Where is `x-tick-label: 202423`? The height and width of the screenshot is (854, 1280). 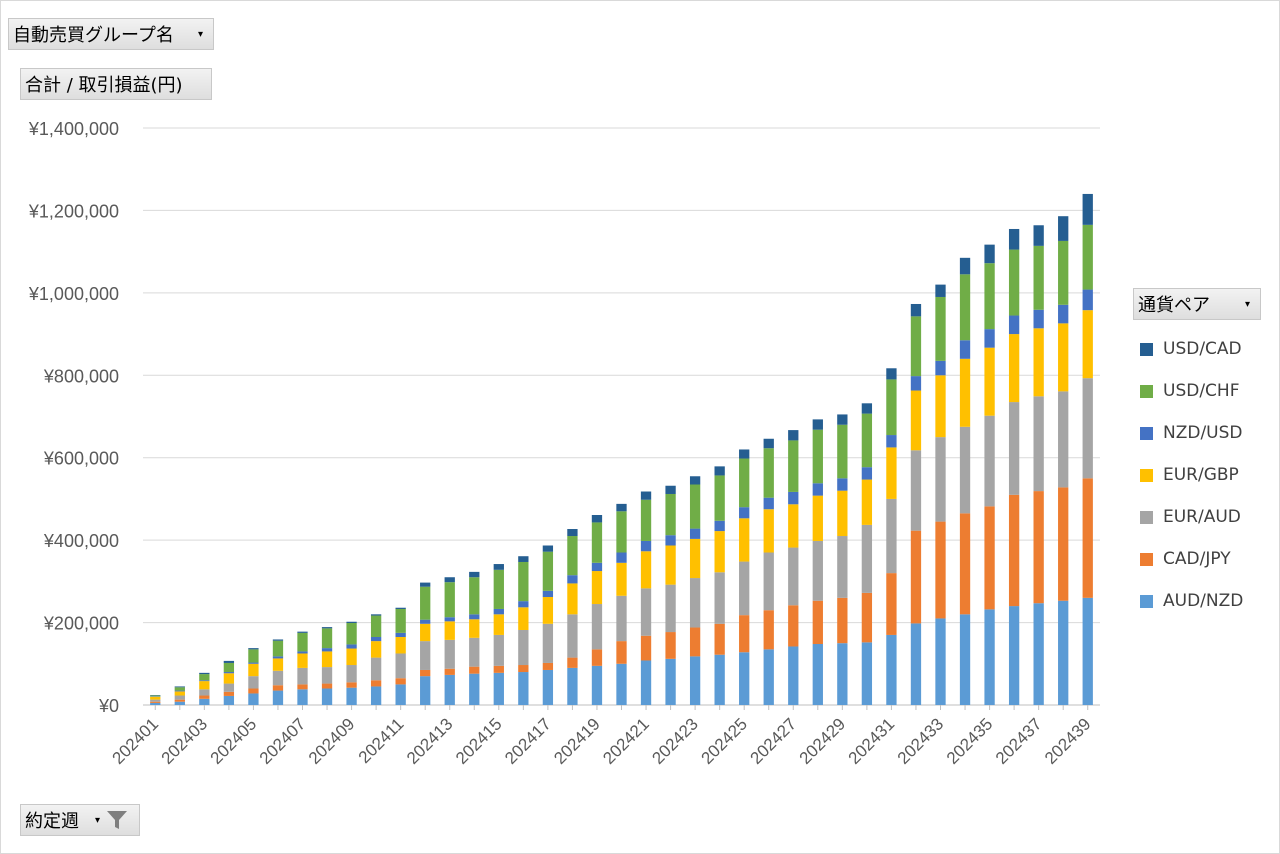 x-tick-label: 202423 is located at coordinates (675, 741).